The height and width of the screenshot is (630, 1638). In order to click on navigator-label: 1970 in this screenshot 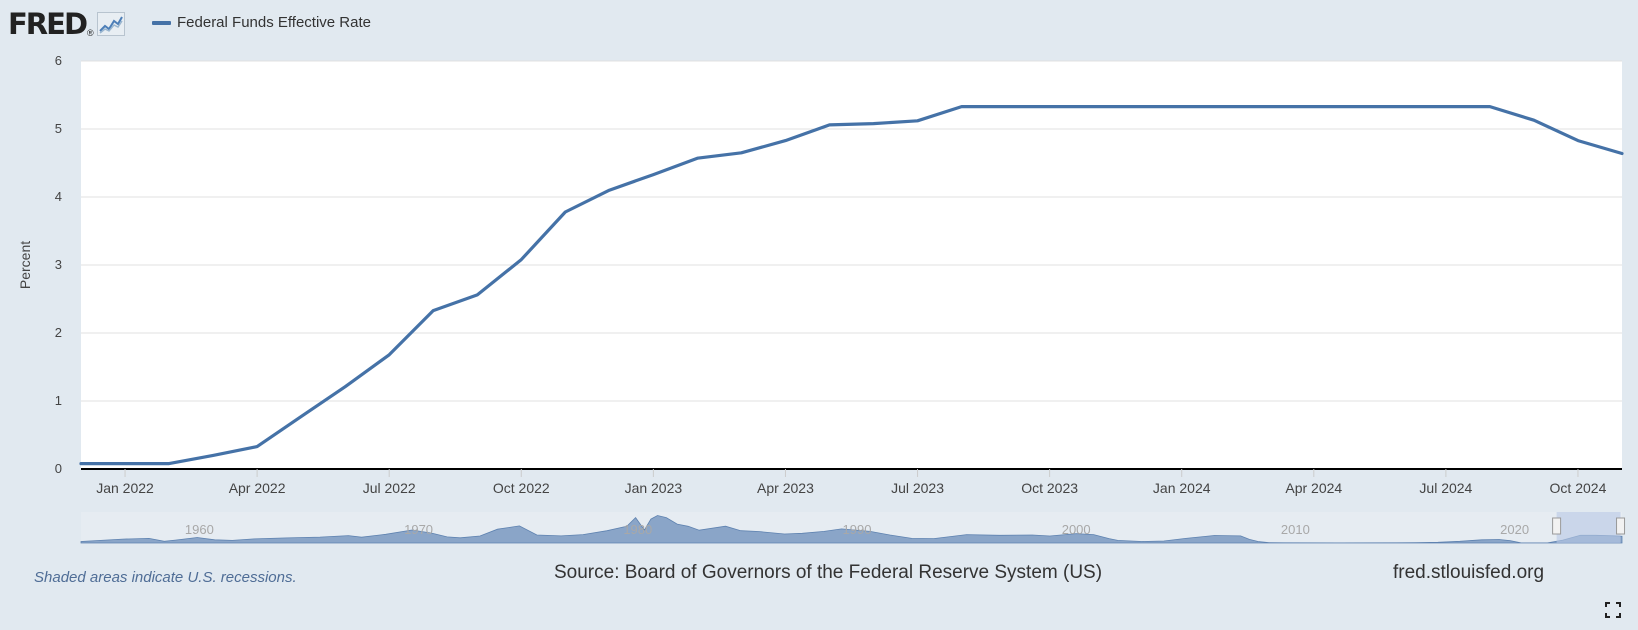, I will do `click(418, 529)`.